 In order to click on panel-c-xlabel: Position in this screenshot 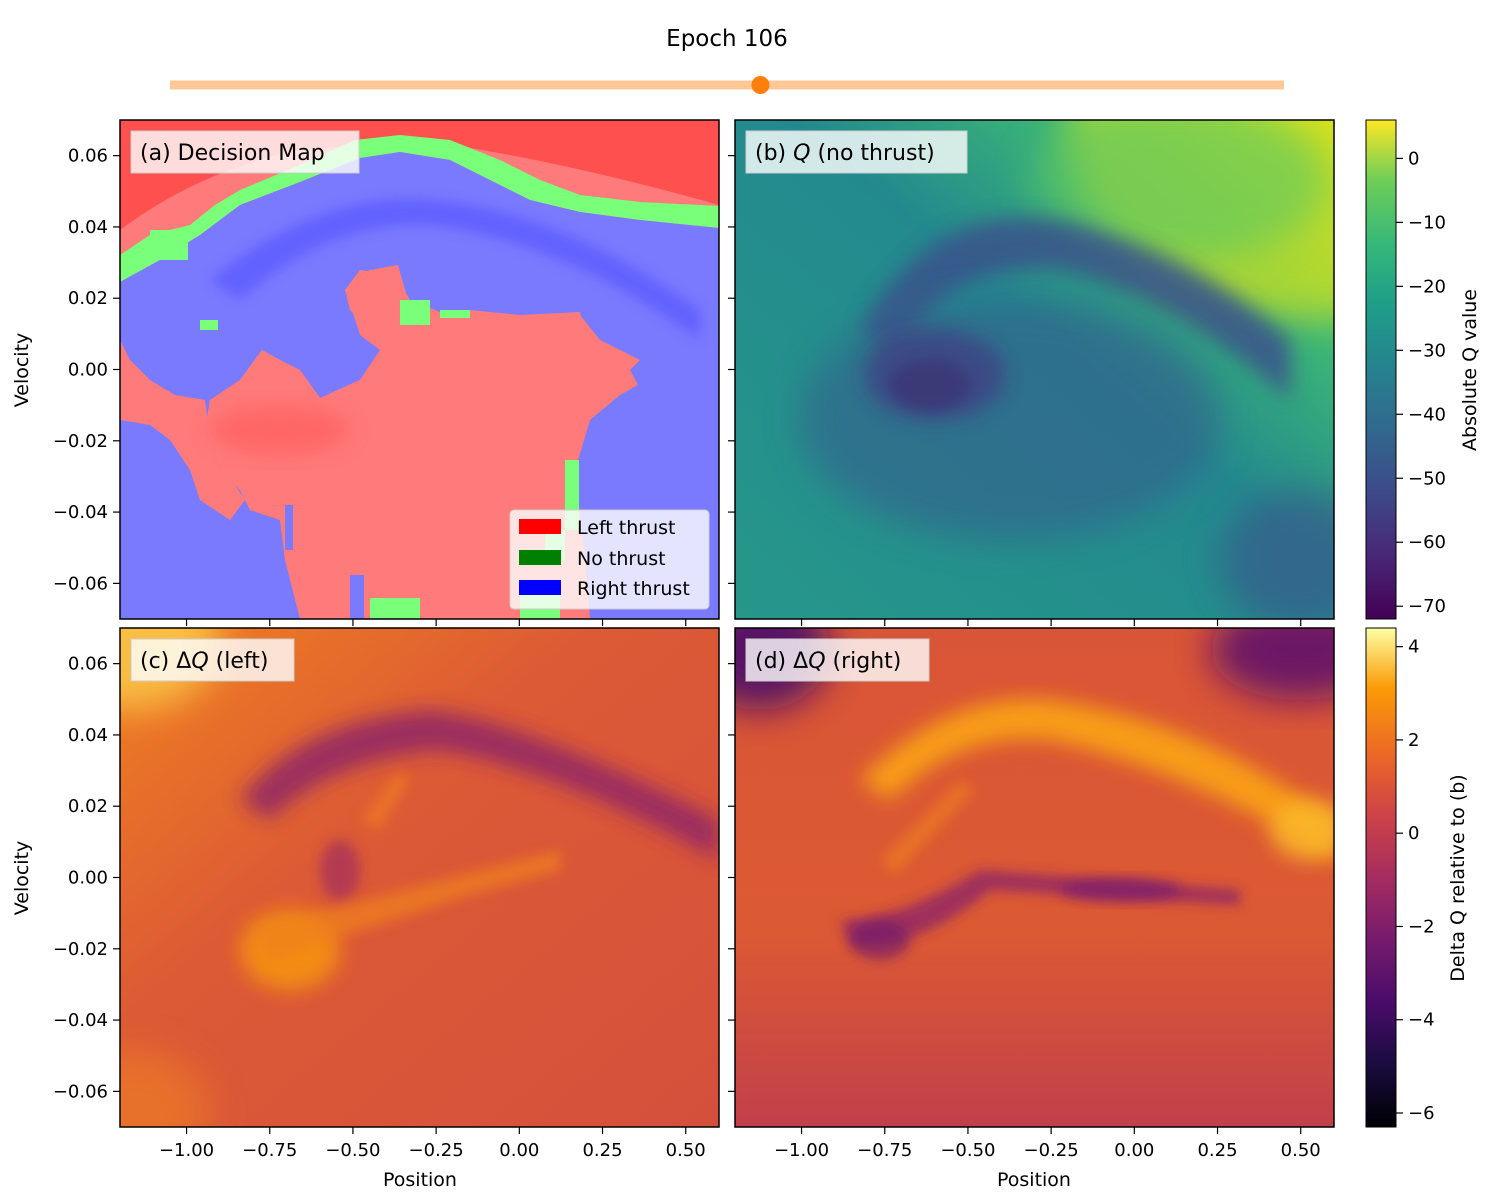, I will do `click(420, 1180)`.